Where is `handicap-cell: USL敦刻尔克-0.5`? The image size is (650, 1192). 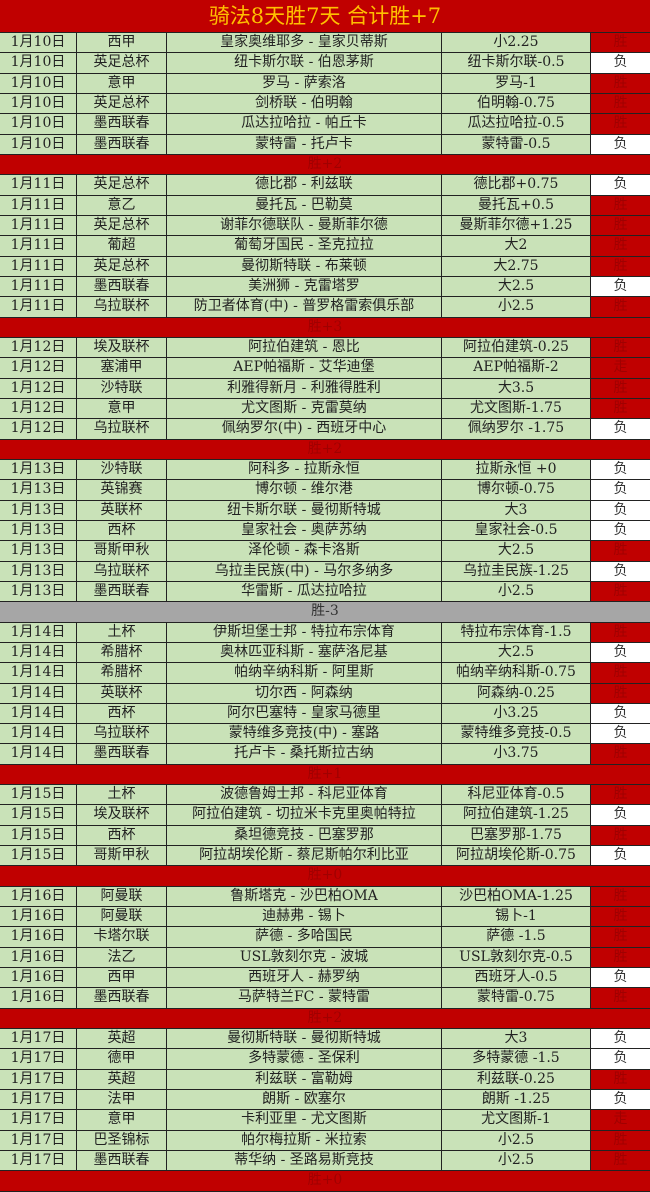 handicap-cell: USL敦刻尔克-0.5 is located at coordinates (516, 957).